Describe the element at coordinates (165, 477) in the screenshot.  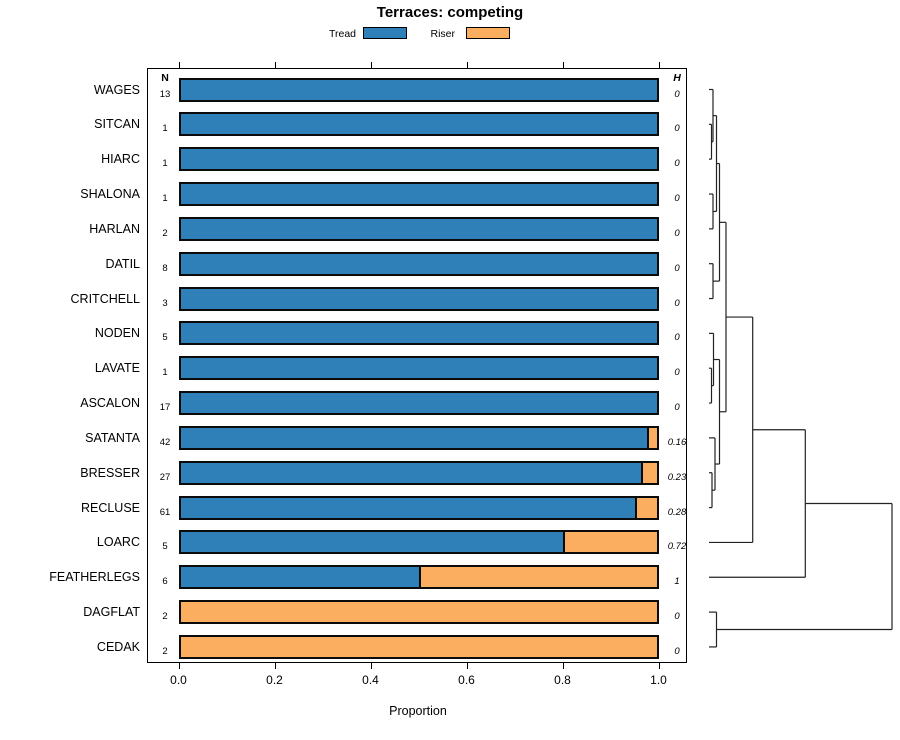
I see `n-value: 27` at that location.